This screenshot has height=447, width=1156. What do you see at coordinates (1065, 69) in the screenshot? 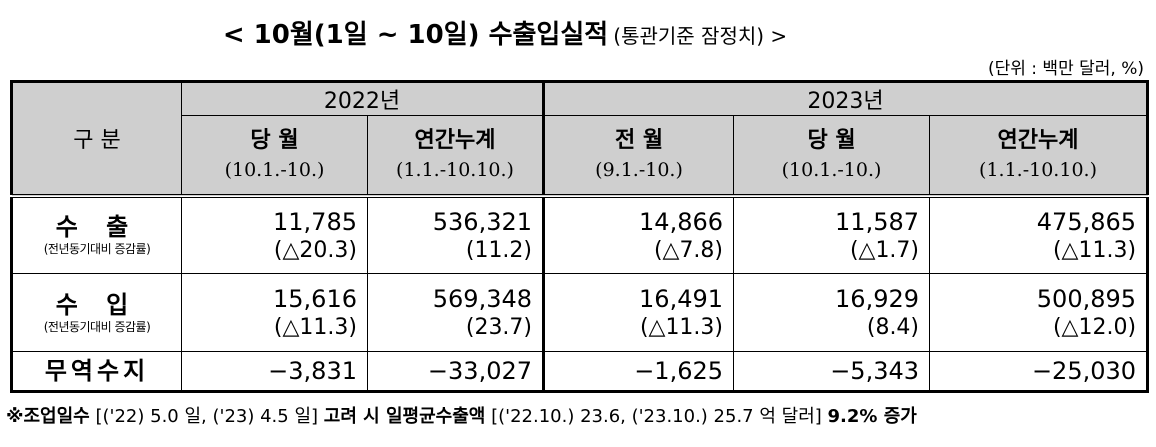
I see `unit-label: (단위 : 백만 달러, %)` at bounding box center [1065, 69].